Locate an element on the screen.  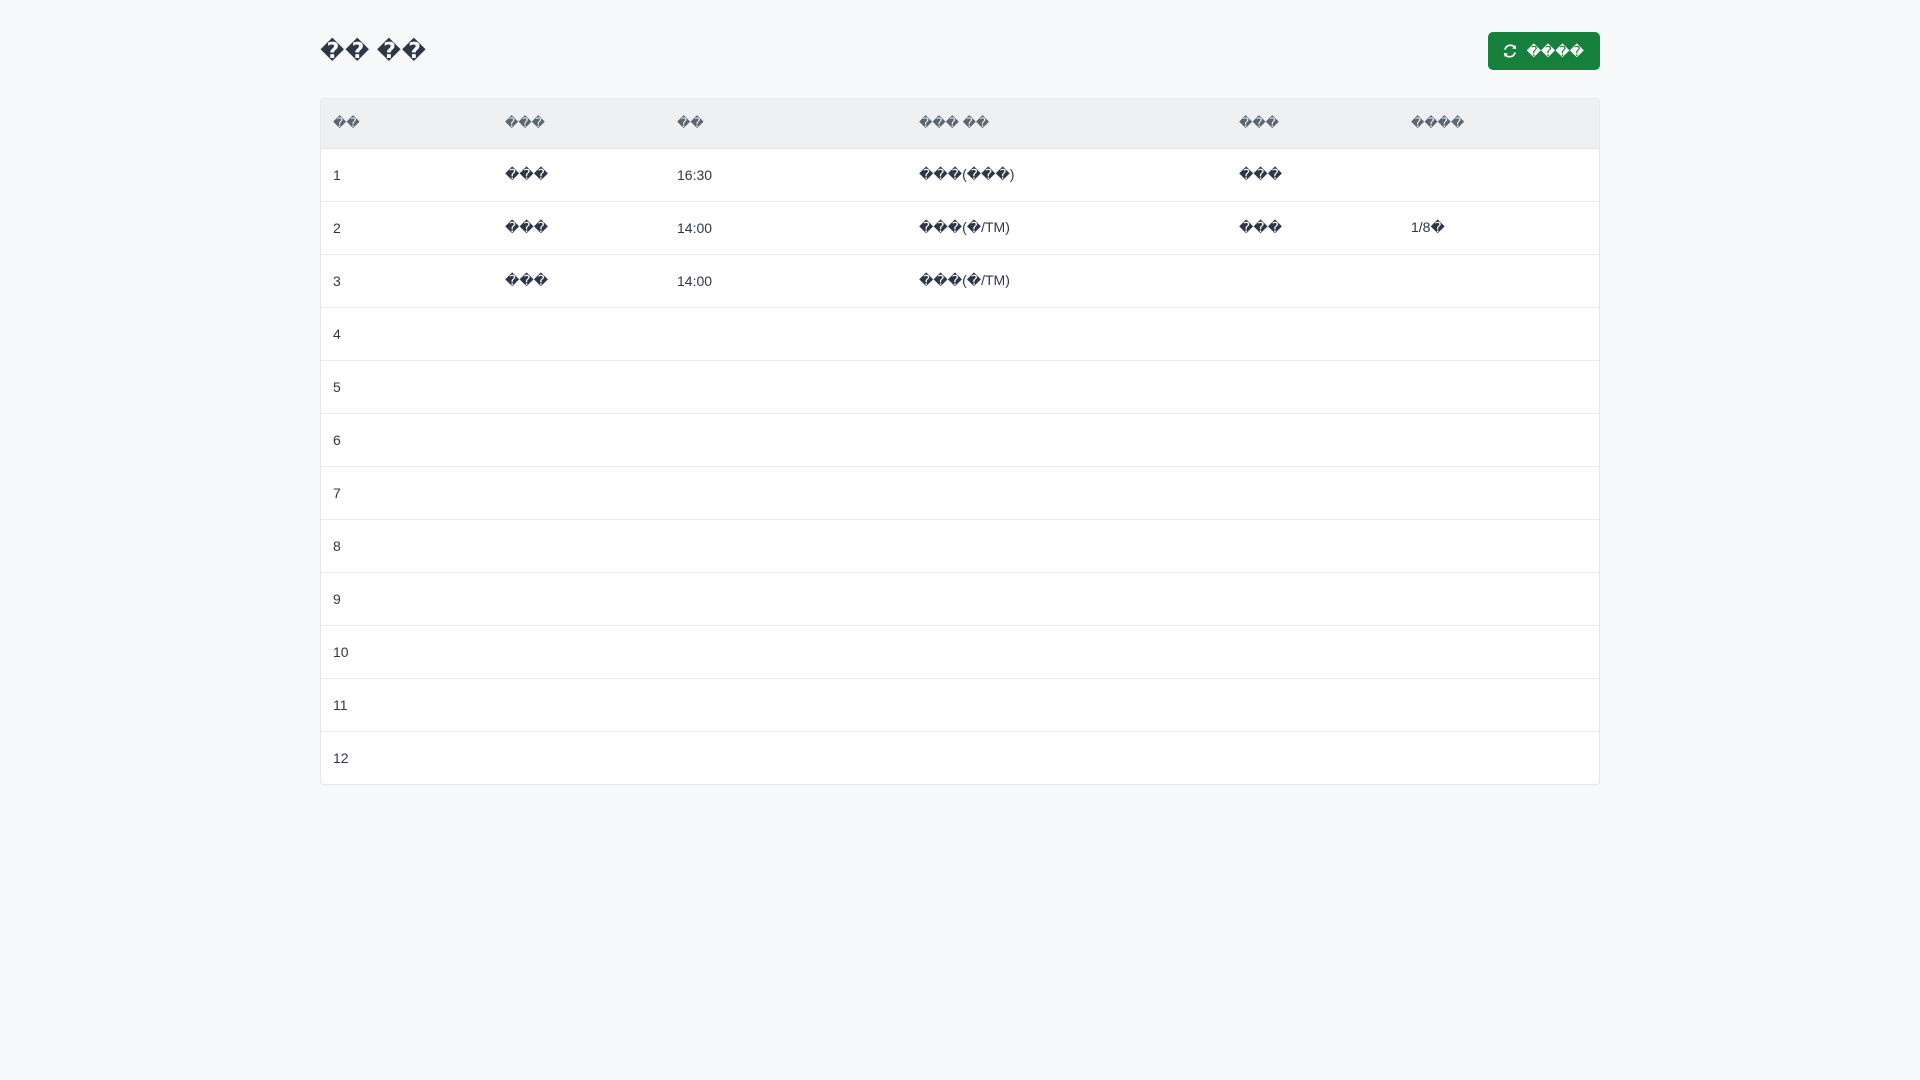
table-row: 4 is located at coordinates (960, 334).